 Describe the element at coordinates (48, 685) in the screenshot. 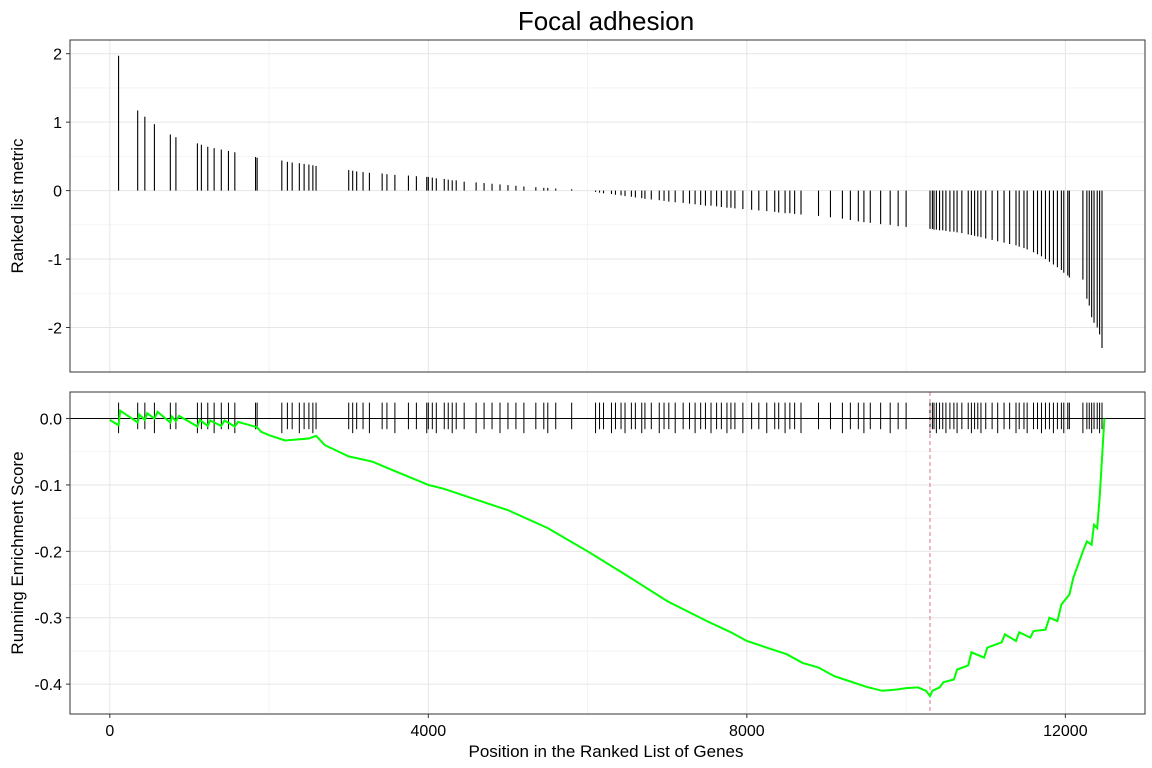

I see `bottom-y-tick-label: -0.4` at that location.